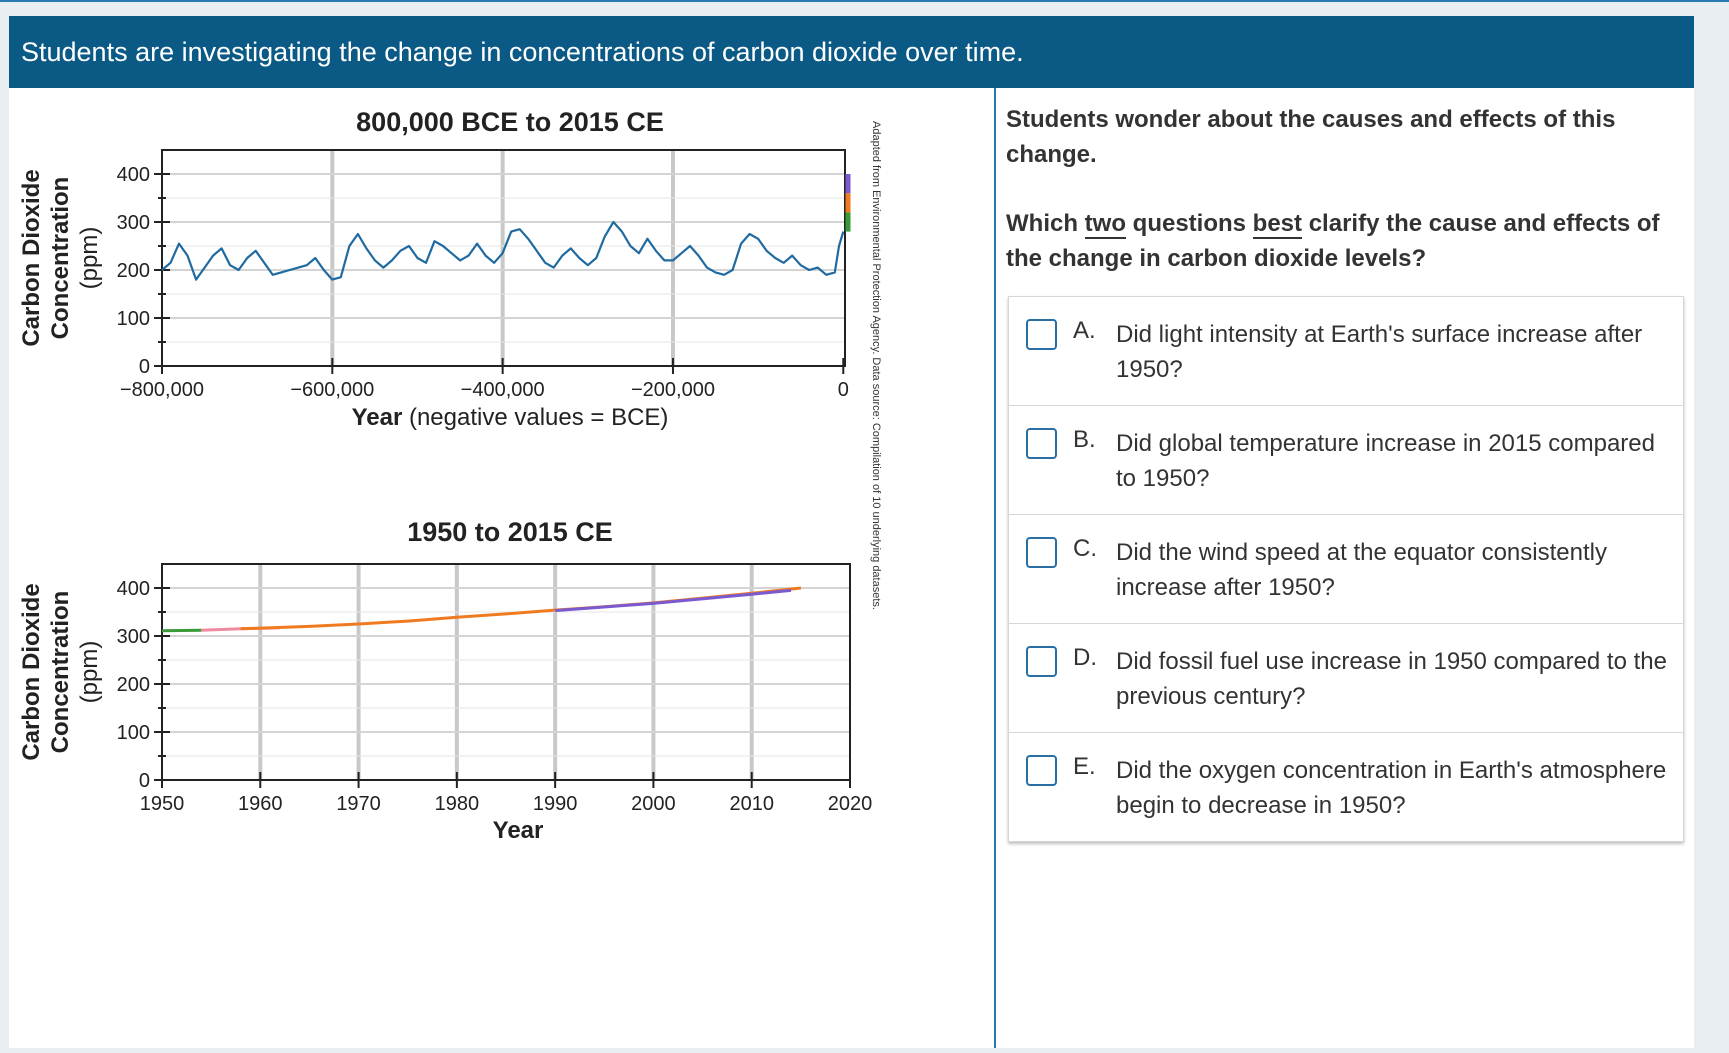  I want to click on chart2-xtick-label-7: 2020, so click(850, 804).